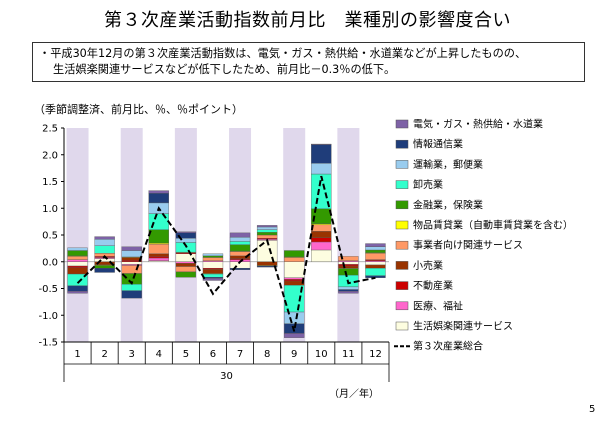 This screenshot has width=615, height=426. What do you see at coordinates (50, 182) in the screenshot?
I see `y-tick-label: 1.5` at bounding box center [50, 182].